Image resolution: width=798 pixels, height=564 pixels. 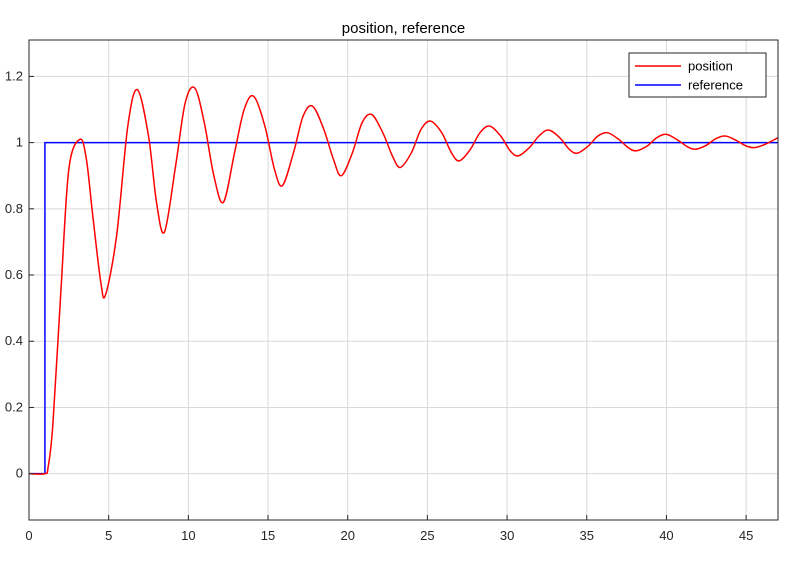 I want to click on chart-title: position, reference, so click(x=403, y=28).